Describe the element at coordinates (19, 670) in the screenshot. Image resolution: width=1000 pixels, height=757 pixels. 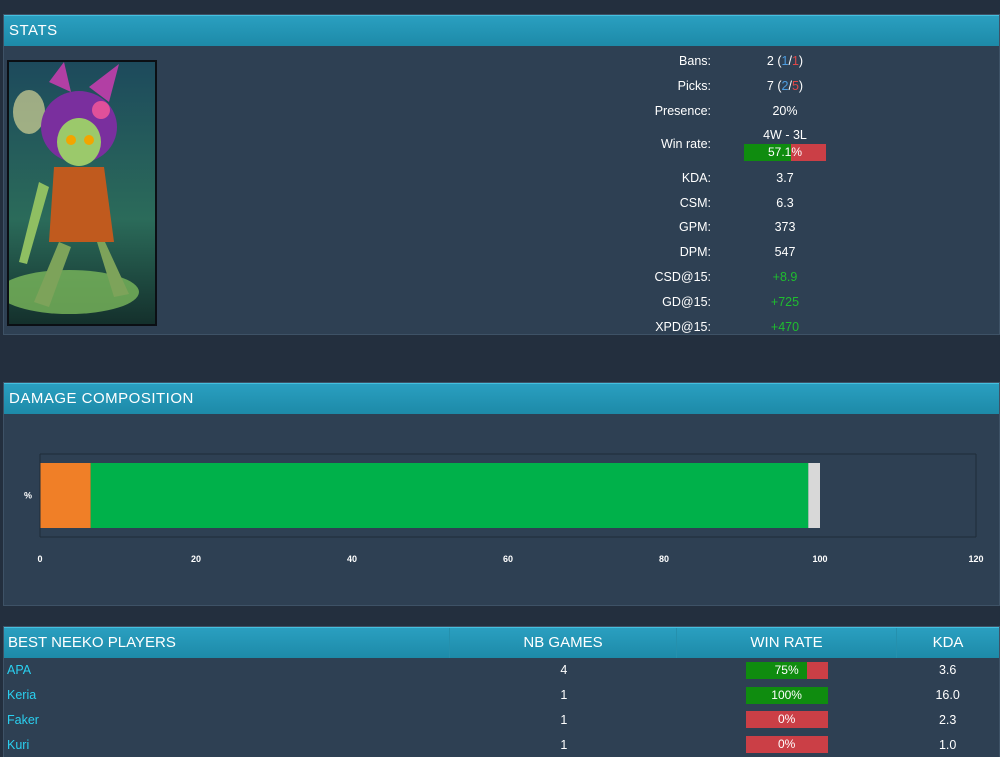
I see `player-link: APA` at that location.